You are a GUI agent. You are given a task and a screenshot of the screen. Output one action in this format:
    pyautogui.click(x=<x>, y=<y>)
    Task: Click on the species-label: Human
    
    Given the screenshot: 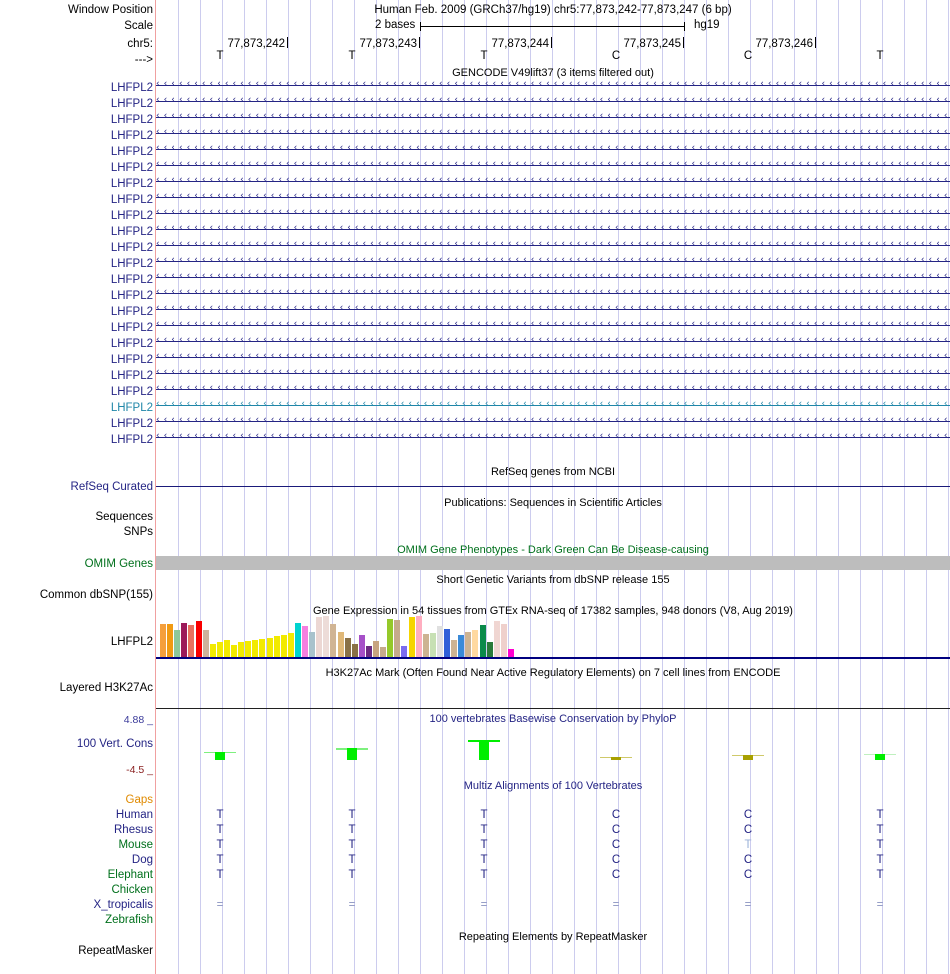 What is the action you would take?
    pyautogui.click(x=134, y=815)
    